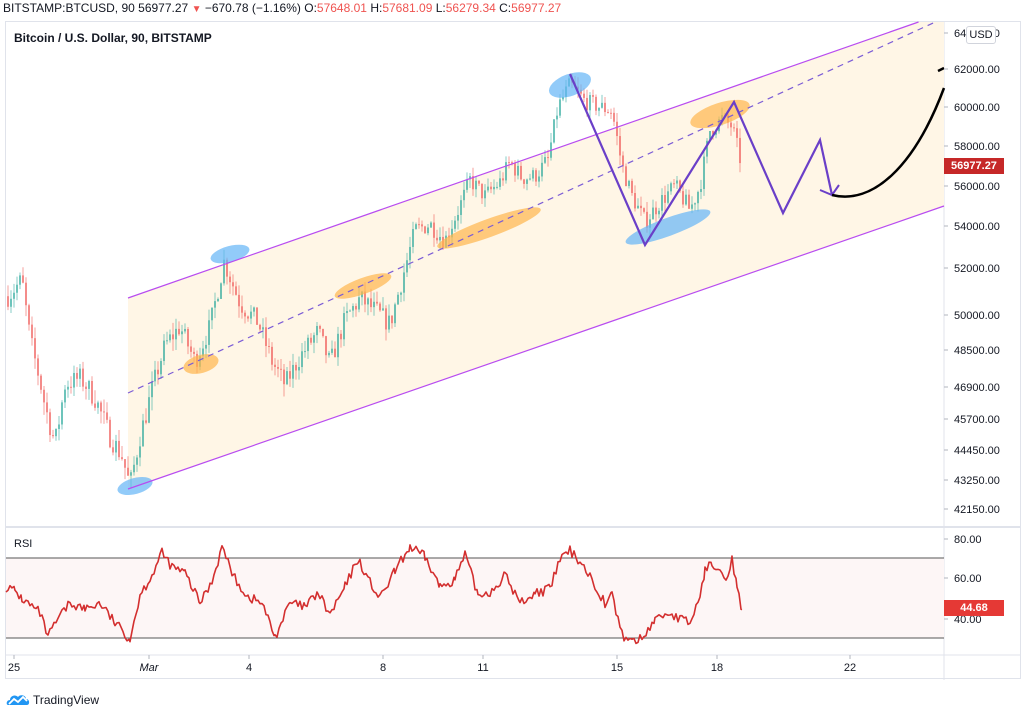 Image resolution: width=1024 pixels, height=715 pixels. What do you see at coordinates (968, 540) in the screenshot?
I see `rsi-tick-label: 80.00` at bounding box center [968, 540].